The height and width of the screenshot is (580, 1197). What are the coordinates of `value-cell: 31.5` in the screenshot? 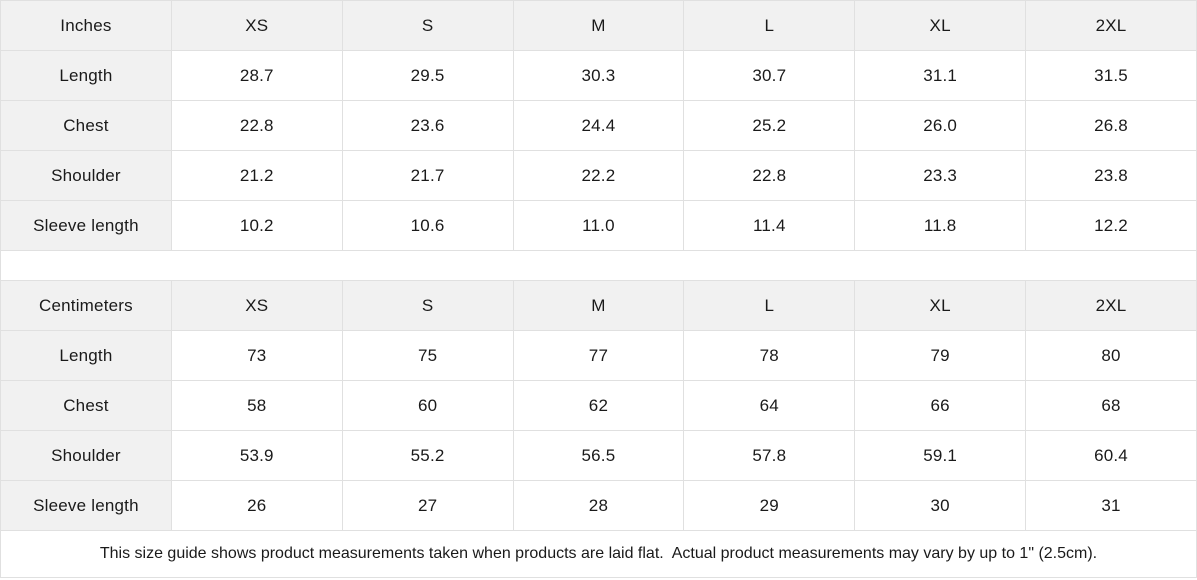 It's located at (1111, 75).